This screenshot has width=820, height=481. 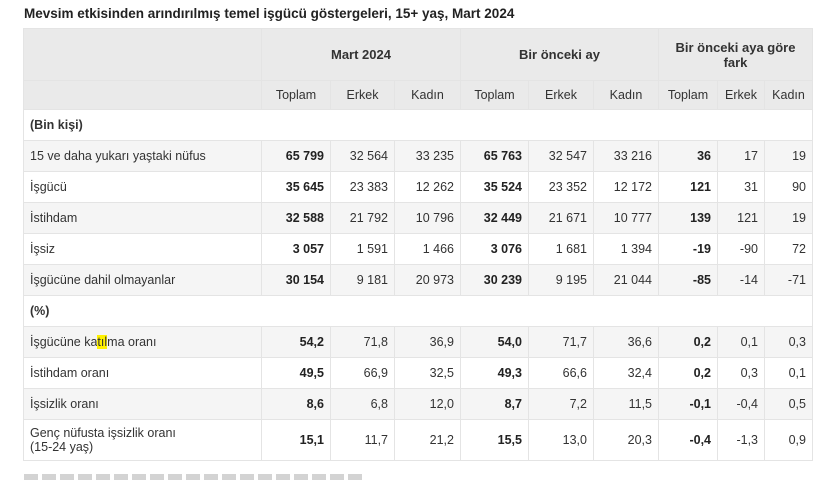 What do you see at coordinates (495, 373) in the screenshot?
I see `cell: 49,3` at bounding box center [495, 373].